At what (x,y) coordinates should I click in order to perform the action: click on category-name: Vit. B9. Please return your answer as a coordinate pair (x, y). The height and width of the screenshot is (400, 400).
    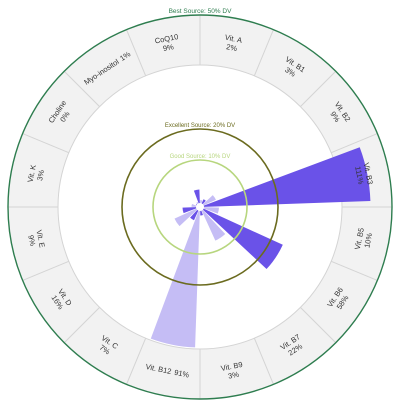
    Looking at the image, I should click on (231, 366).